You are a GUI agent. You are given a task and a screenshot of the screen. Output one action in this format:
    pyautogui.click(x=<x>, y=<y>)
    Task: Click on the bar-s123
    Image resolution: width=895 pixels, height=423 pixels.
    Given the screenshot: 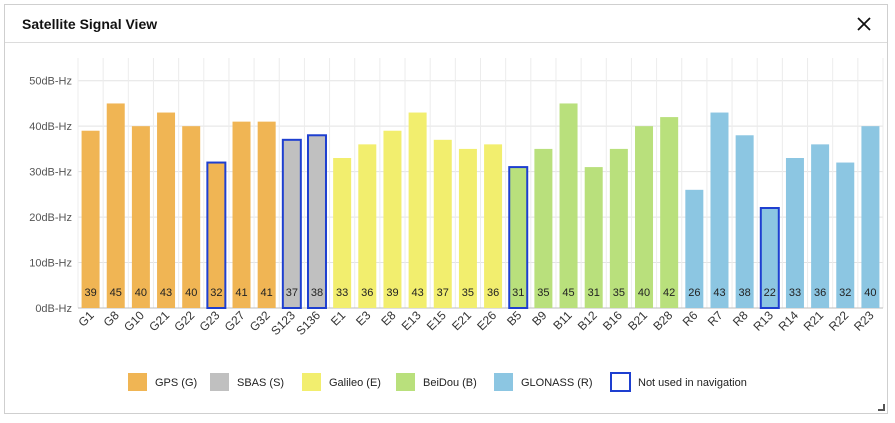 What is the action you would take?
    pyautogui.click(x=291, y=223)
    